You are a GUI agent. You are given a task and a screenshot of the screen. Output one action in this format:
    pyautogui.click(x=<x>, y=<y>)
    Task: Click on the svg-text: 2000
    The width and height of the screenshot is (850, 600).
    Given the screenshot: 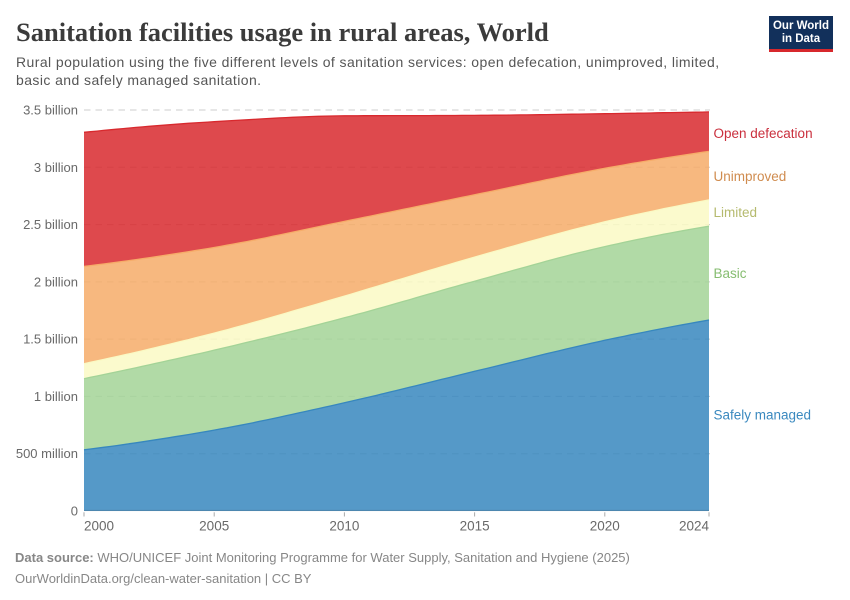 What is the action you would take?
    pyautogui.click(x=99, y=526)
    